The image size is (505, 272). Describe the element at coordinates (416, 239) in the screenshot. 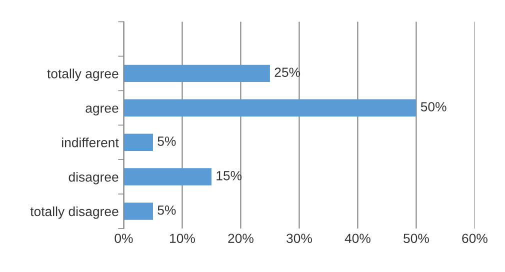

I see `x-tick-label: 50%` at that location.